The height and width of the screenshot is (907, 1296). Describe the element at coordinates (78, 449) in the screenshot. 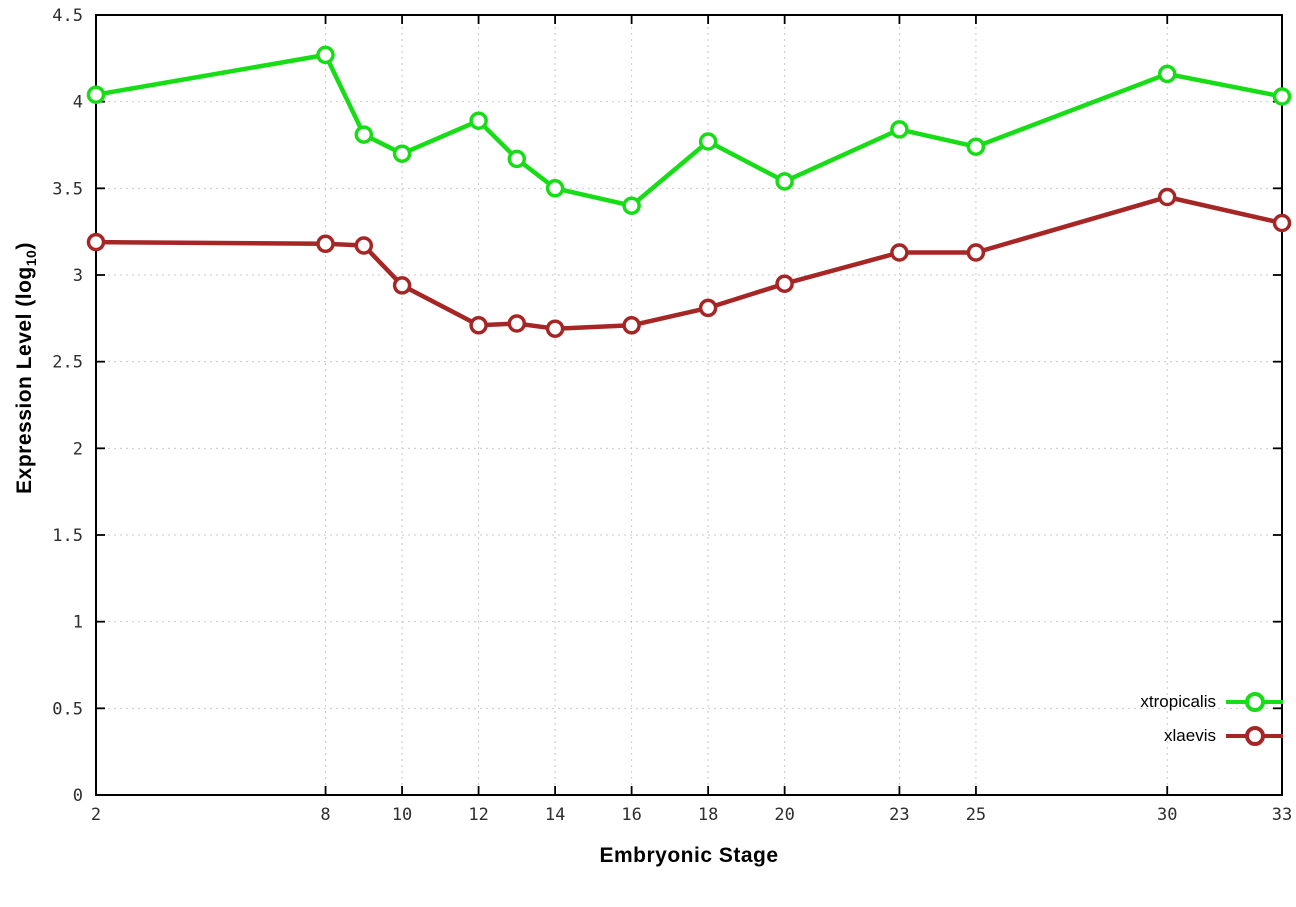

I see `y-tick-label: 2` at that location.